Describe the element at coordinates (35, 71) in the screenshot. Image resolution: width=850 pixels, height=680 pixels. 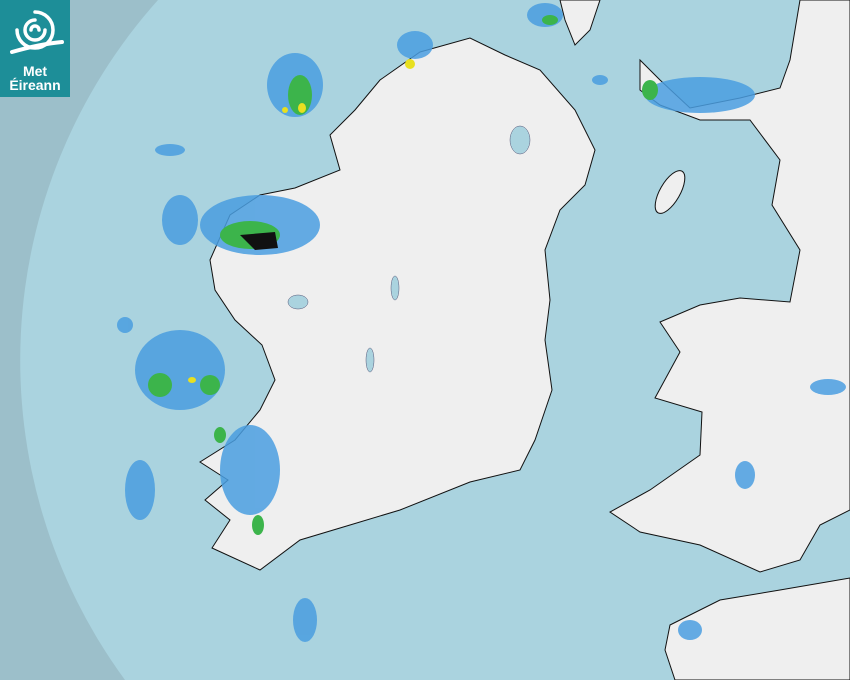
I see `logo-text-met: Met` at that location.